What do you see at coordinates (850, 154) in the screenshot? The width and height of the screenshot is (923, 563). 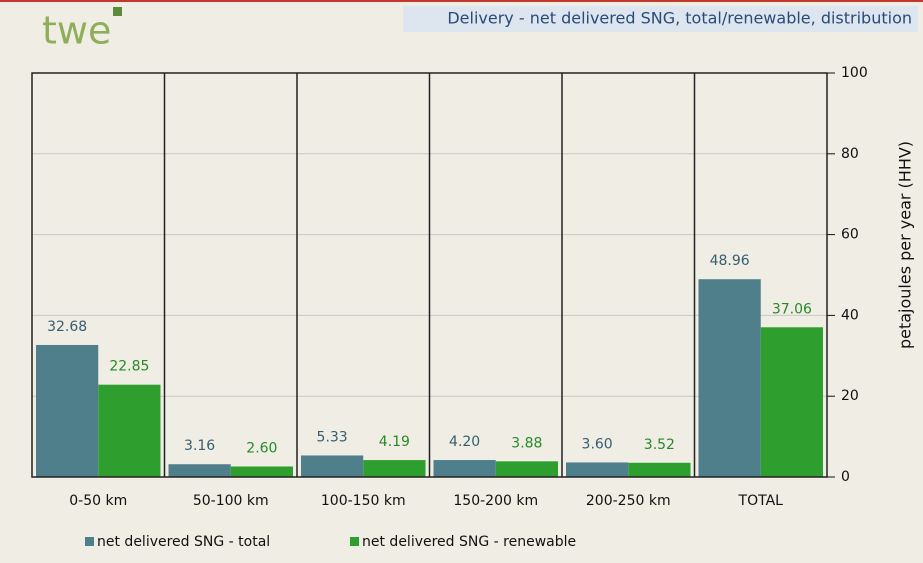 I see `y-tick-label: 80` at bounding box center [850, 154].